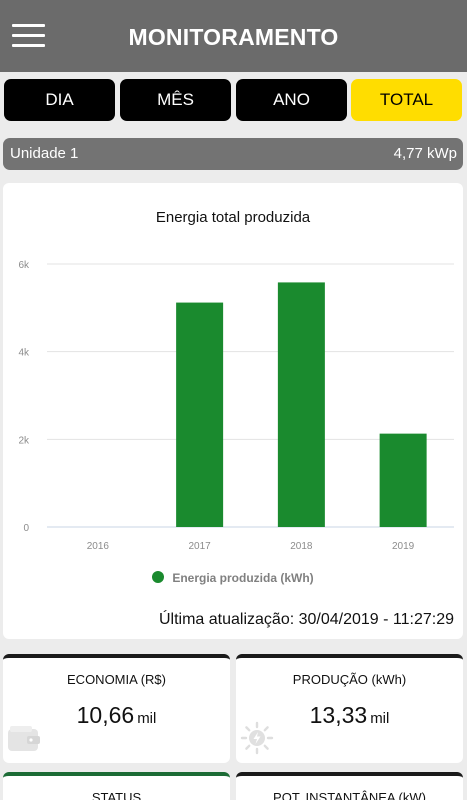 The image size is (467, 800). I want to click on unit-power: 4,77 kWp, so click(425, 153).